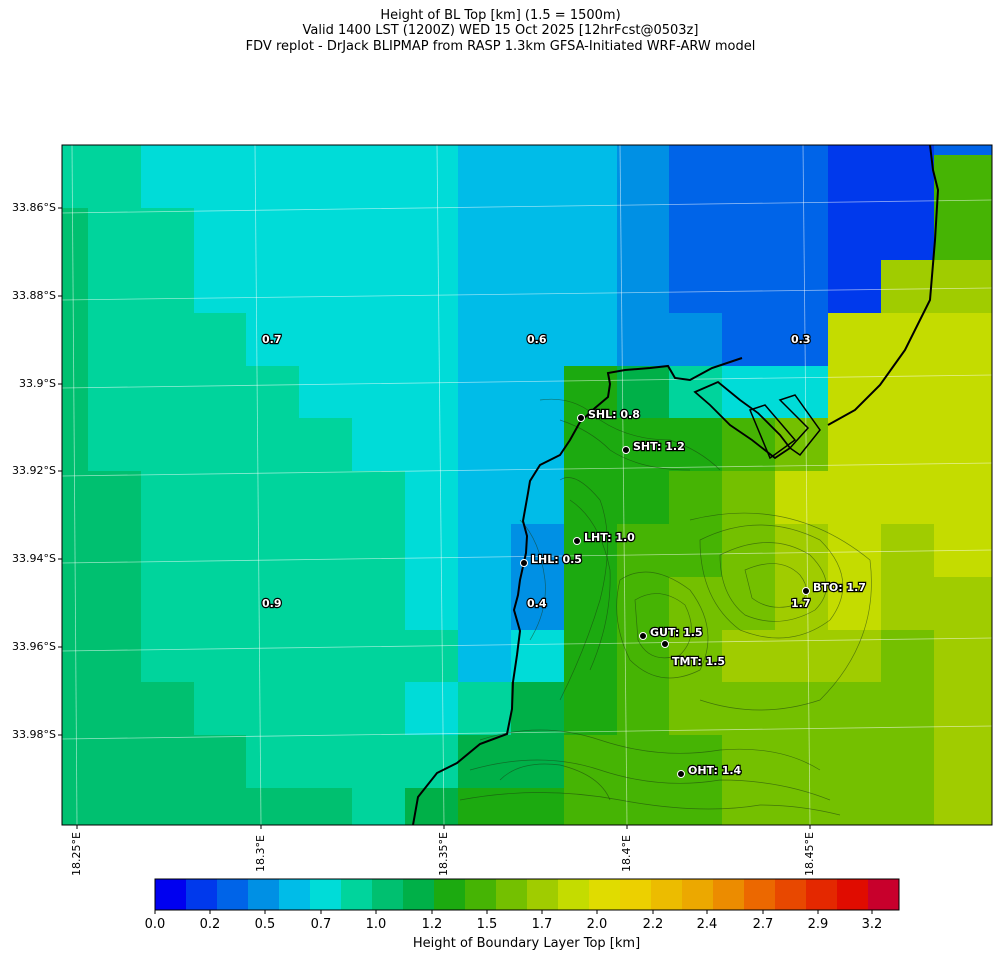 This screenshot has height=962, width=1001. What do you see at coordinates (376, 924) in the screenshot?
I see `colorbar-tick-label: 1.0` at bounding box center [376, 924].